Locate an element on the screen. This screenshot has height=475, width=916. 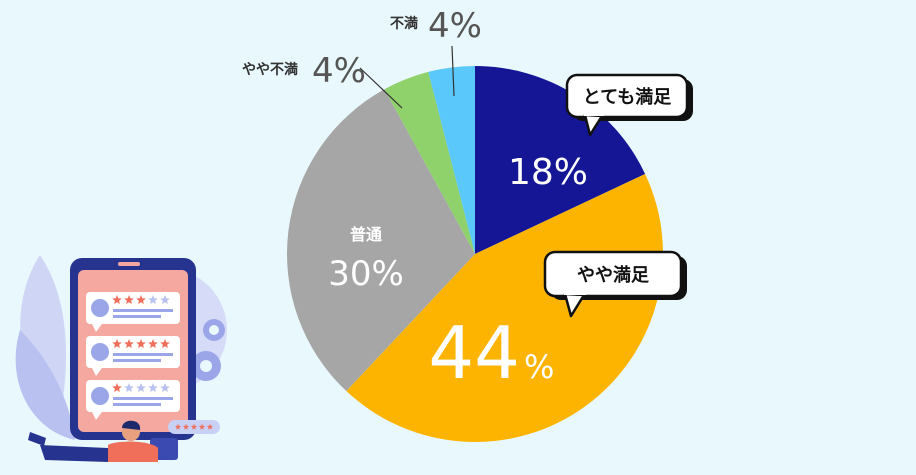
phone-reviews-illustration is located at coordinates (121, 358).